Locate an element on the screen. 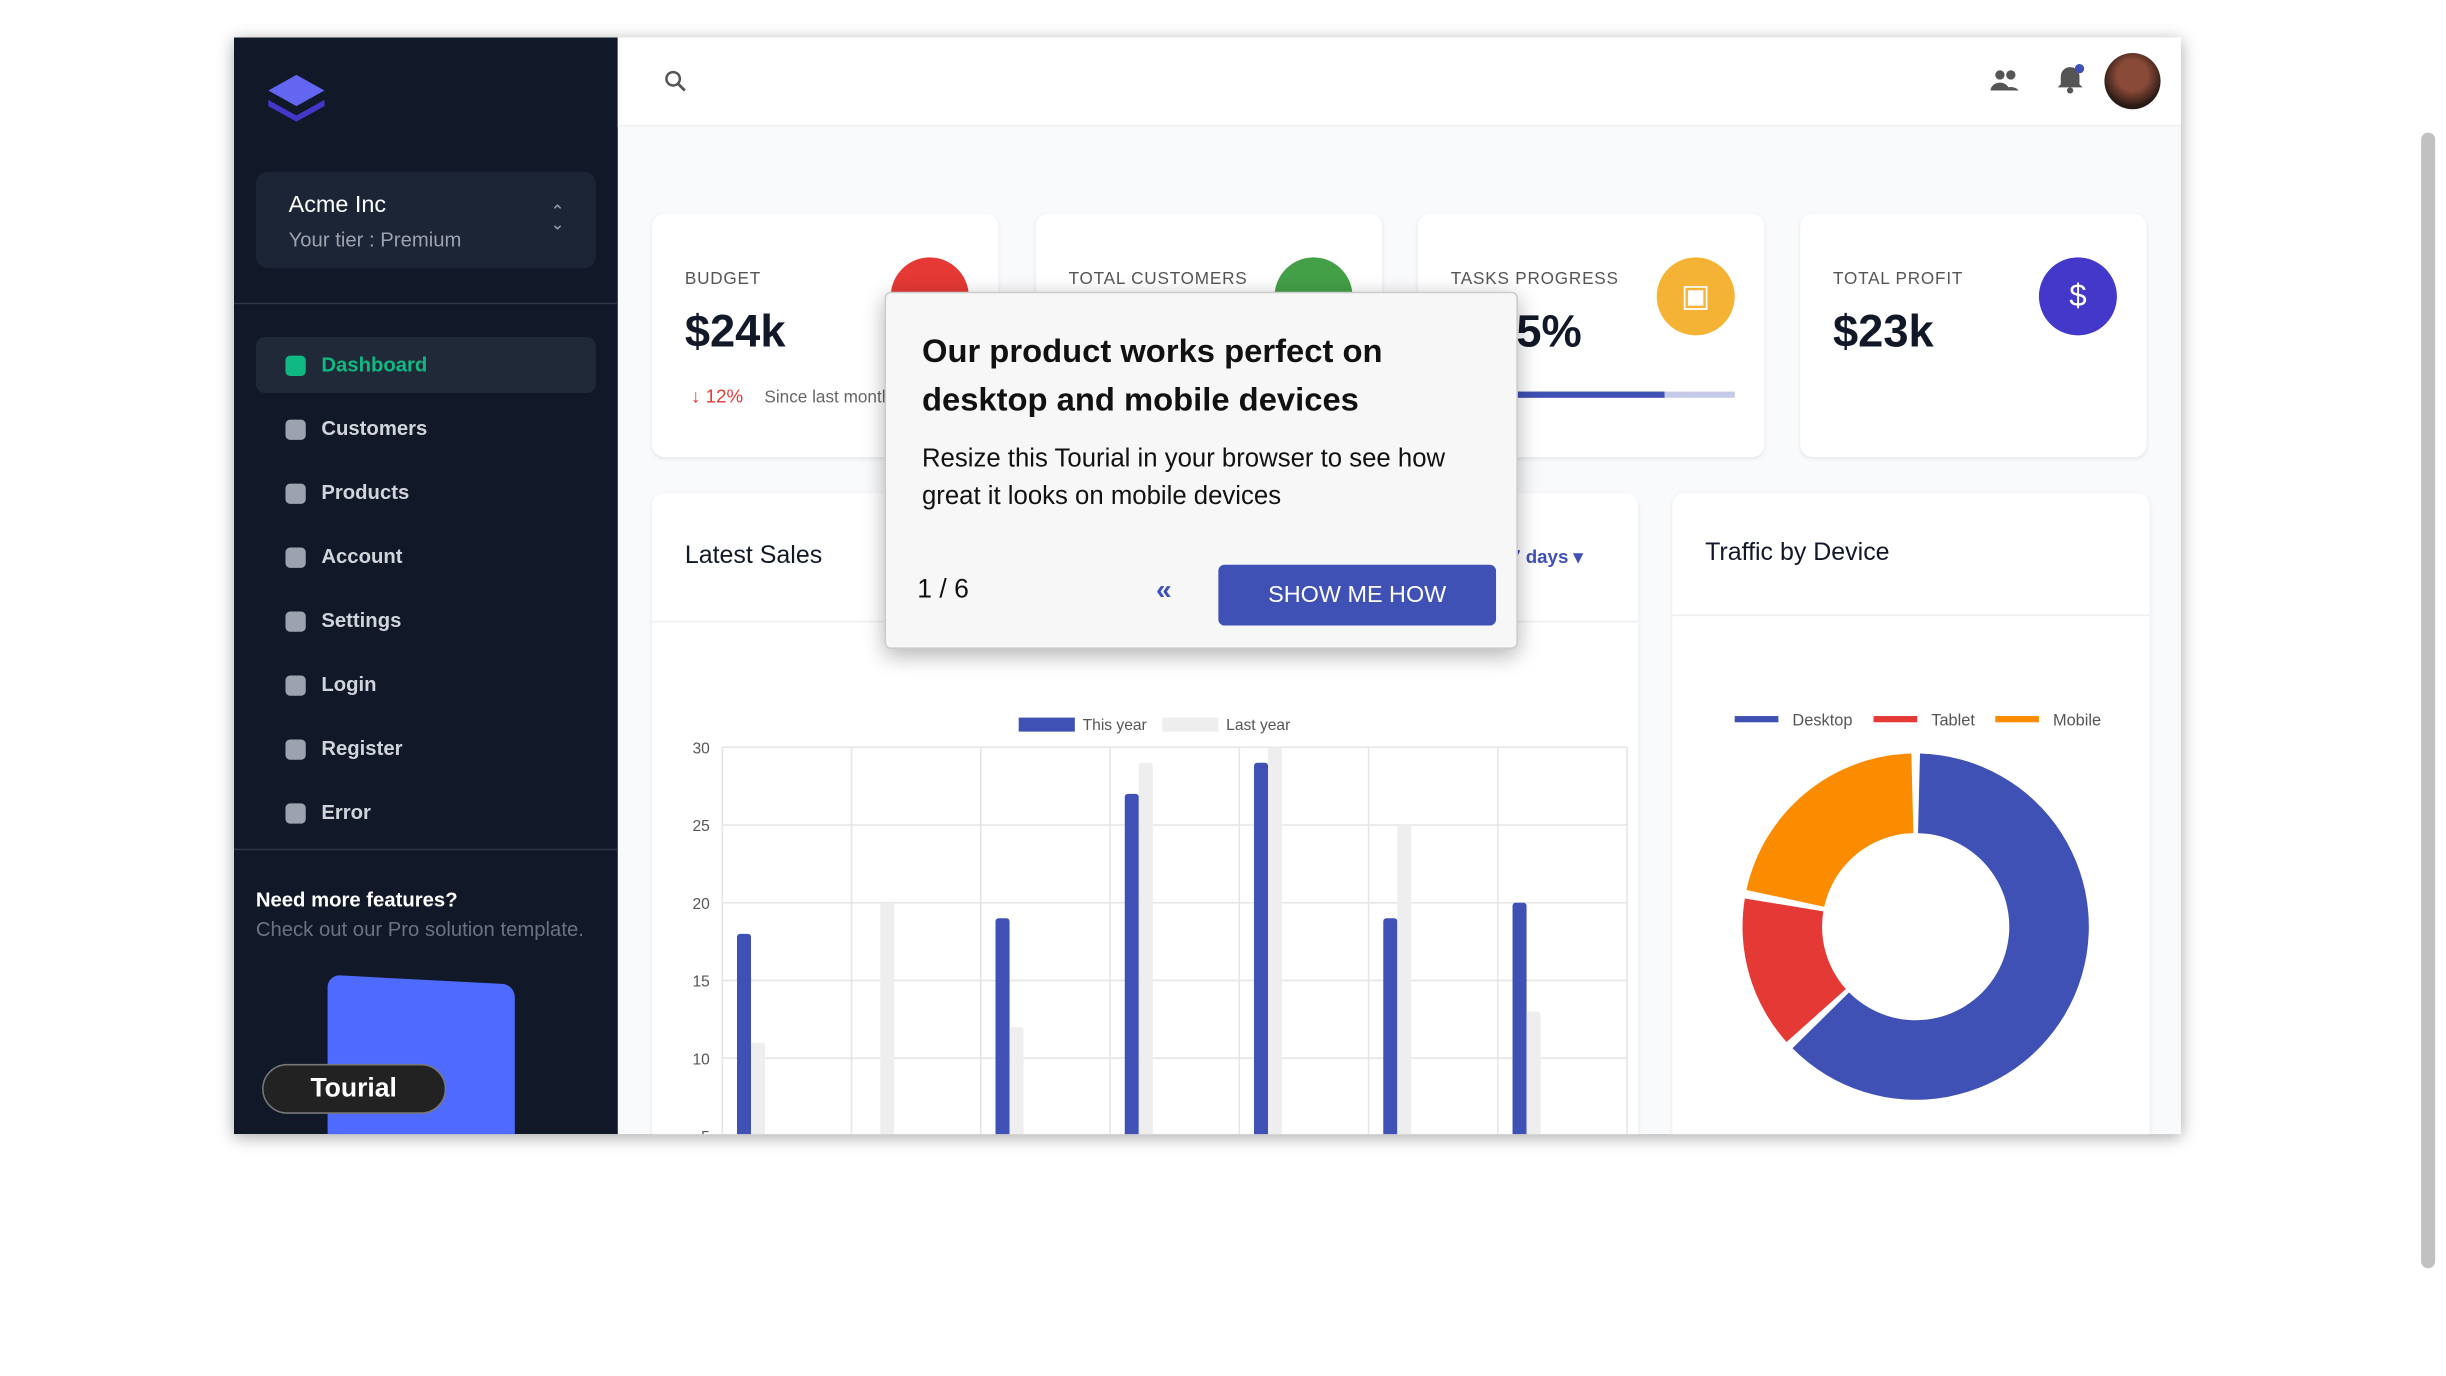  card-value: $24k is located at coordinates (735, 332).